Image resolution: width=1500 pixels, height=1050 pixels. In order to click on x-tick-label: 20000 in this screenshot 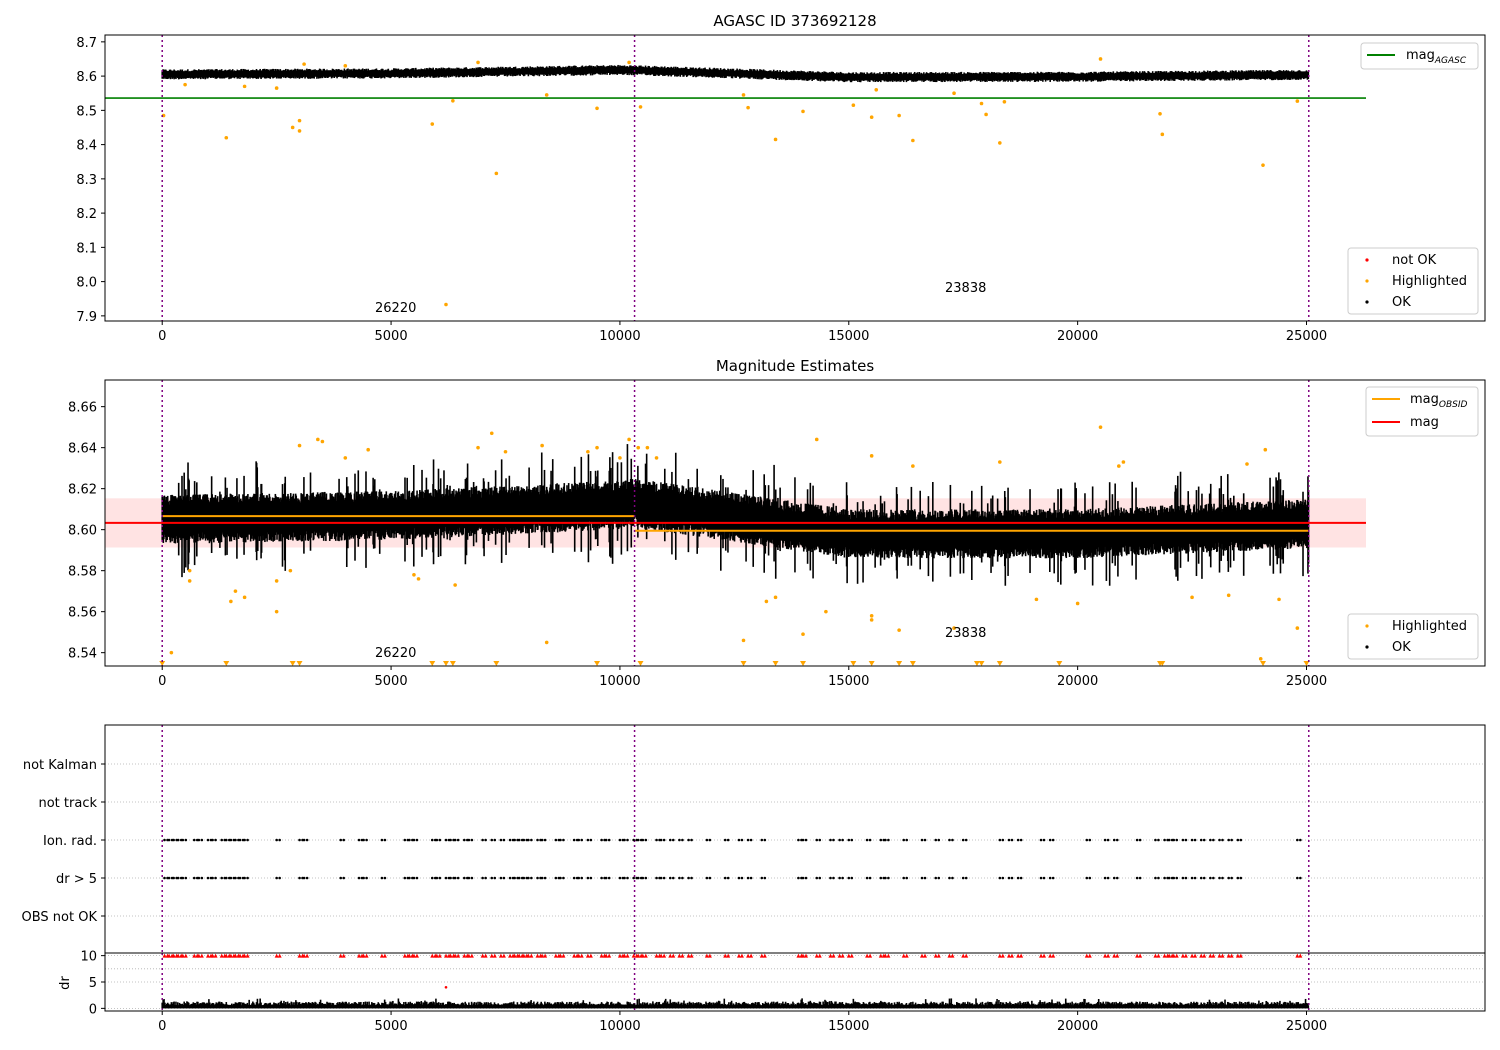, I will do `click(1077, 681)`.